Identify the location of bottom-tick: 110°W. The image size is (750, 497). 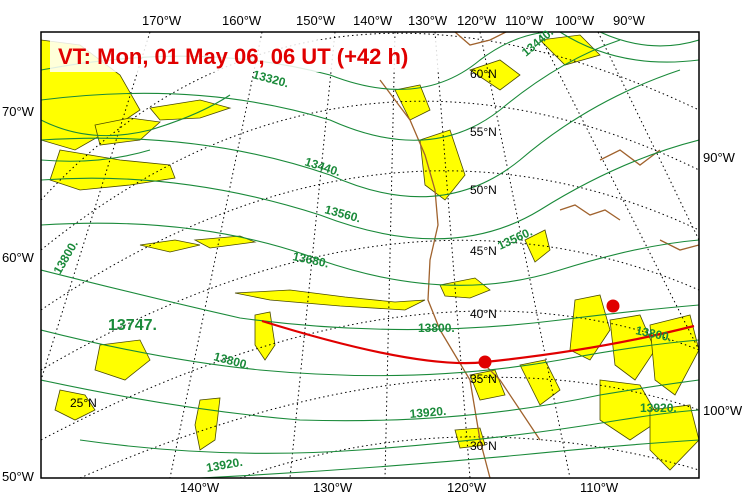
(599, 487).